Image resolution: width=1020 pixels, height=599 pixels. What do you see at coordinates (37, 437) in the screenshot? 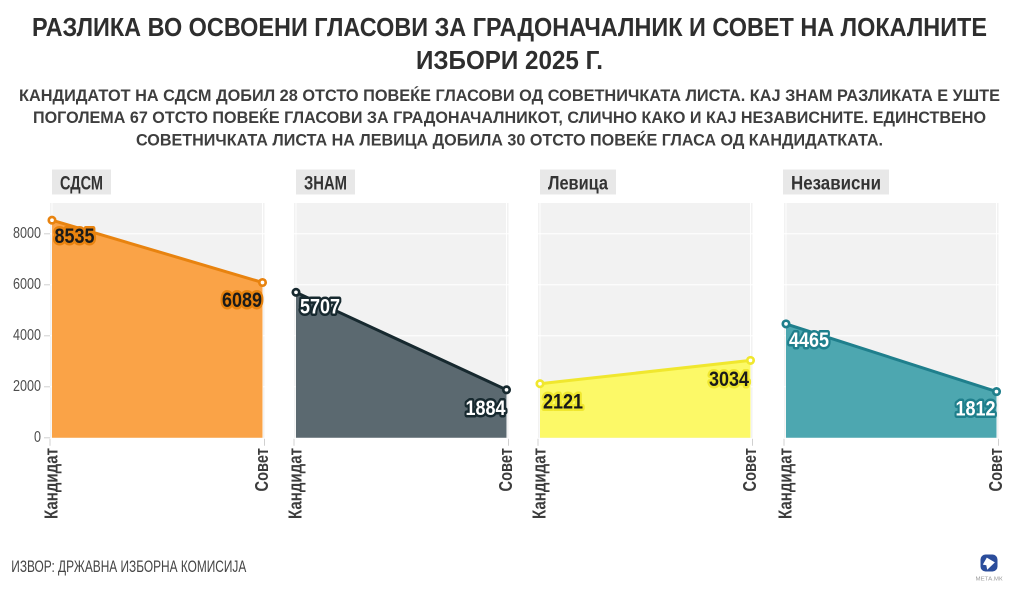
I see `svg-text: 0` at bounding box center [37, 437].